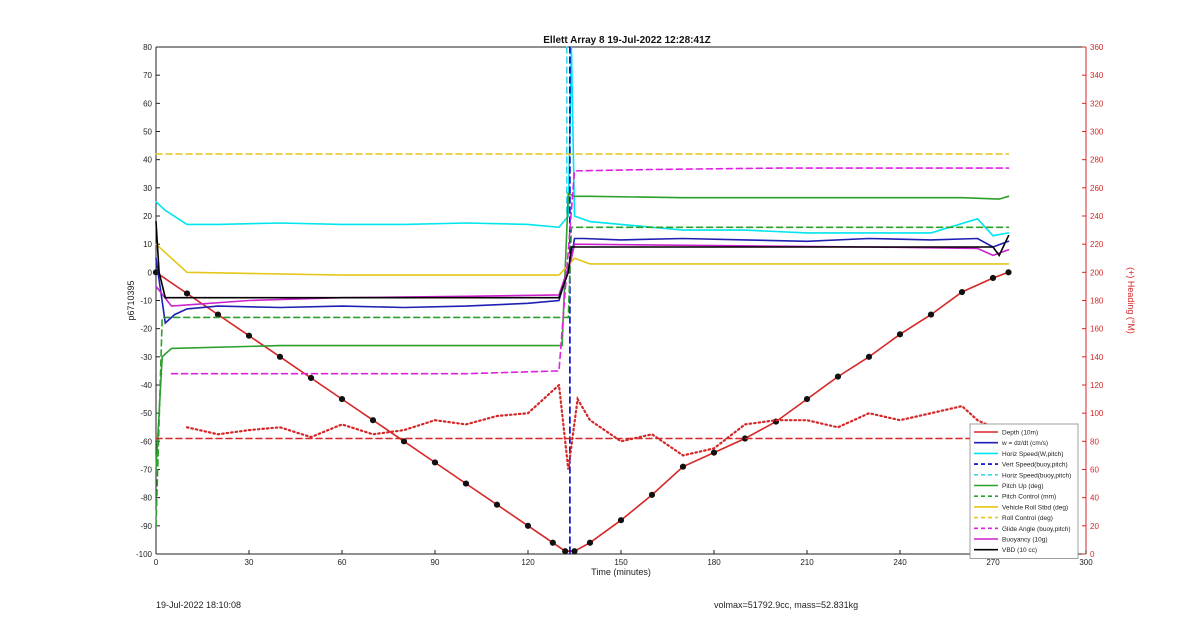 The width and height of the screenshot is (1200, 622). Describe the element at coordinates (1092, 554) in the screenshot. I see `y-right-tick-label: 0` at that location.